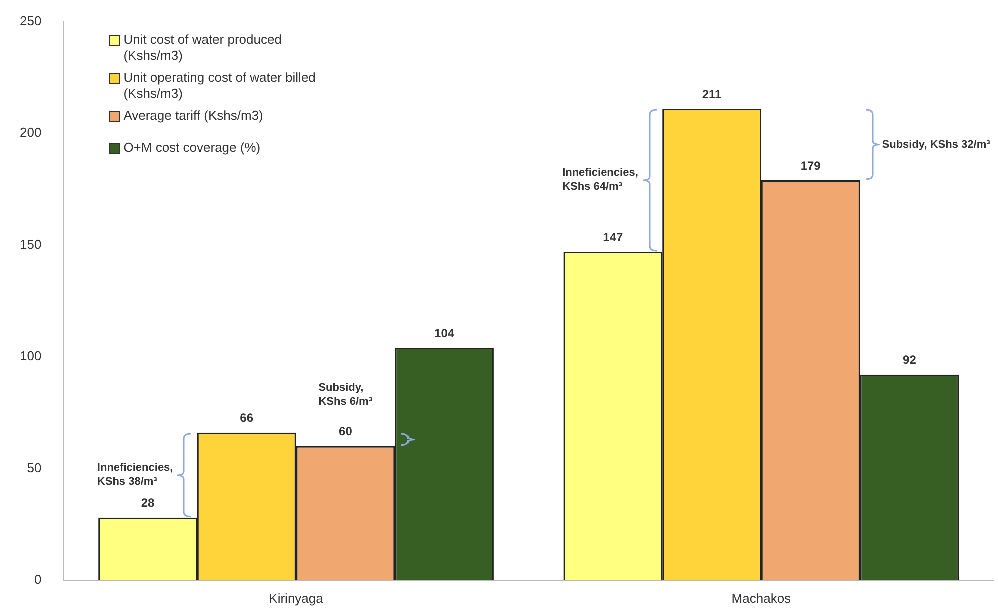 This screenshot has width=998, height=610. I want to click on y-tick-label: 200, so click(31, 132).